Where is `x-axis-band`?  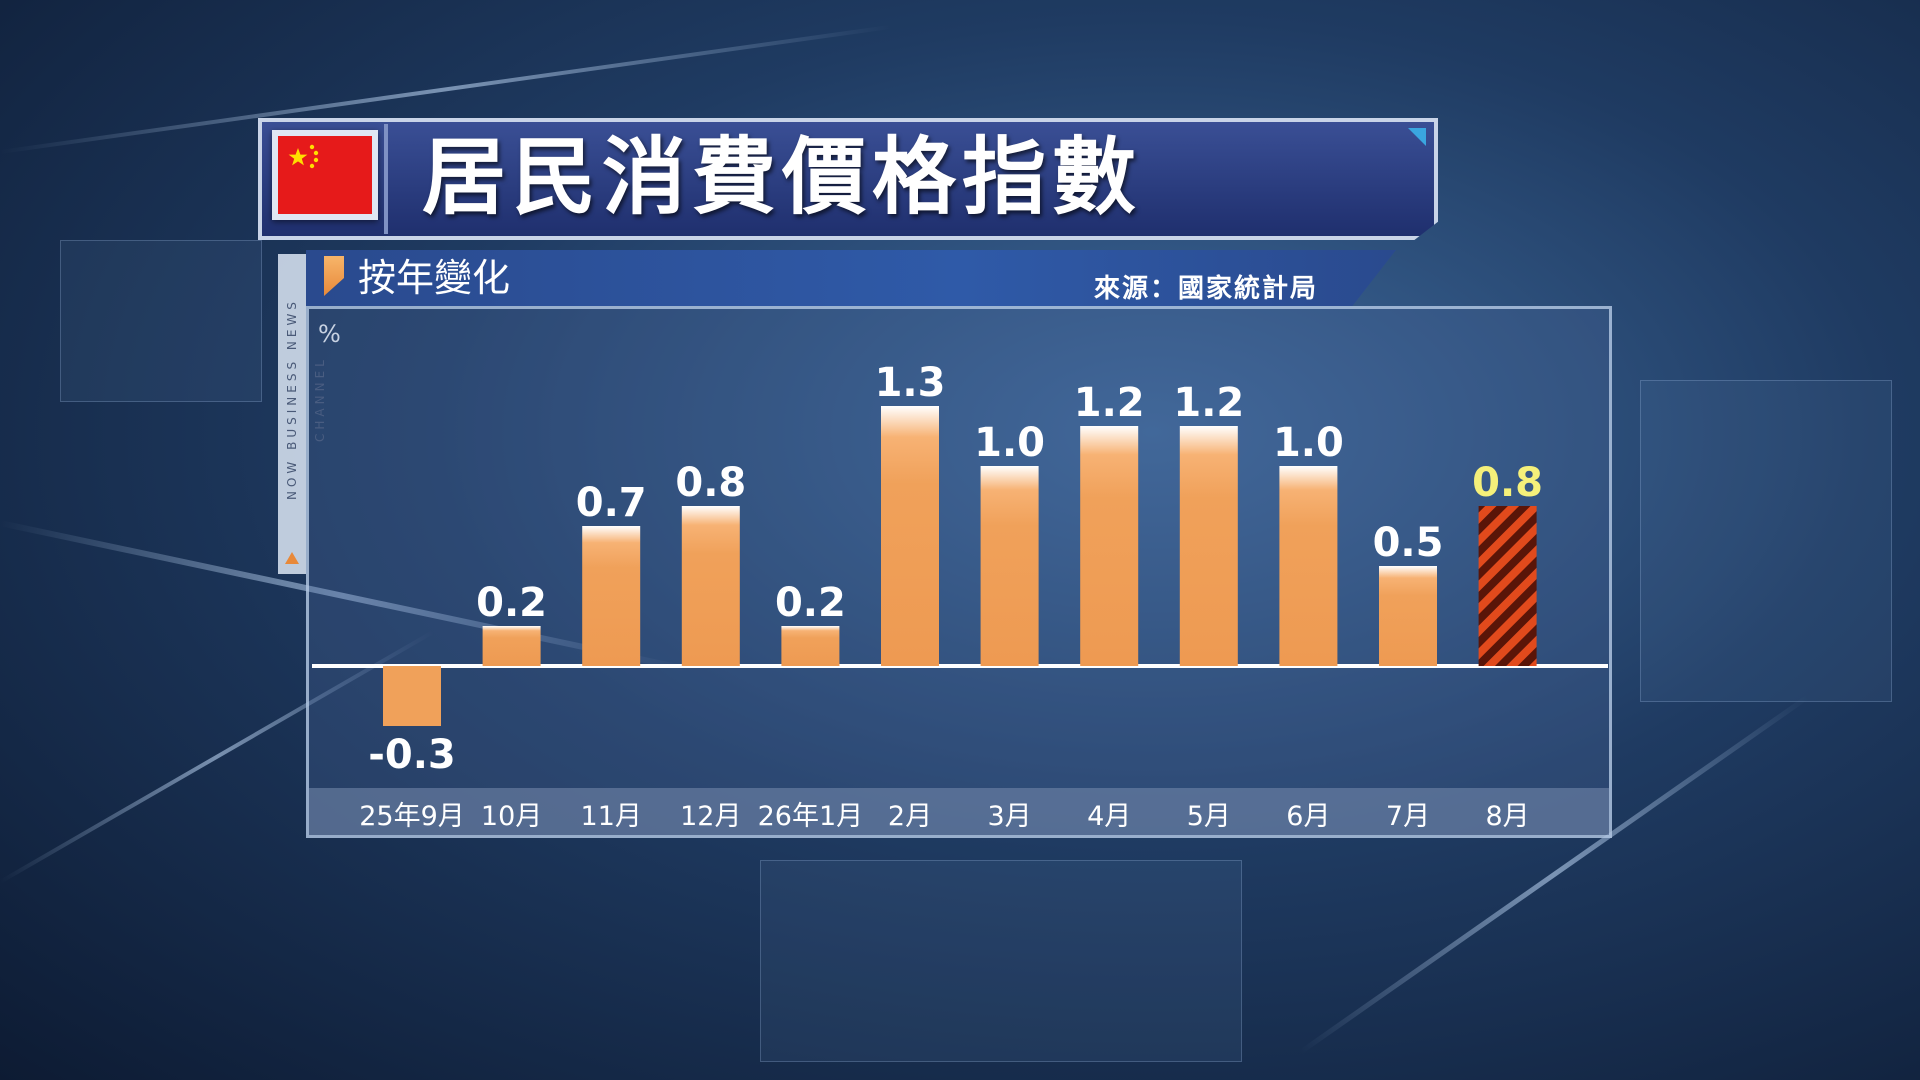
x-axis-band is located at coordinates (959, 811).